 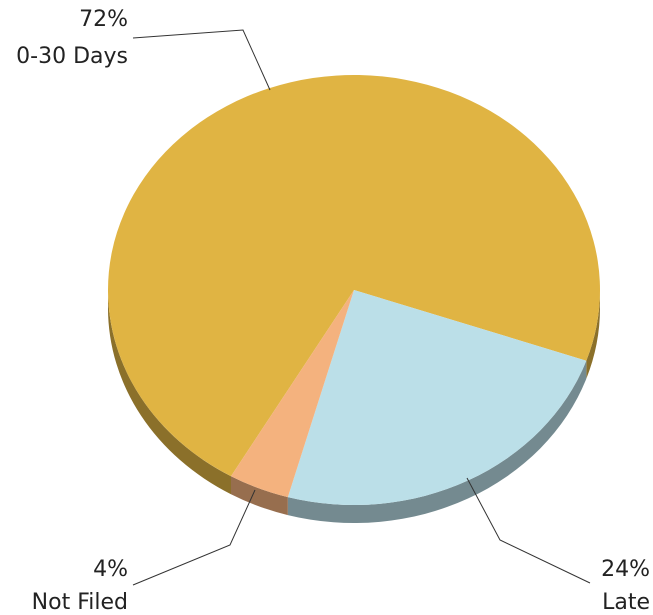 I want to click on slice-label: Late, so click(x=626, y=602).